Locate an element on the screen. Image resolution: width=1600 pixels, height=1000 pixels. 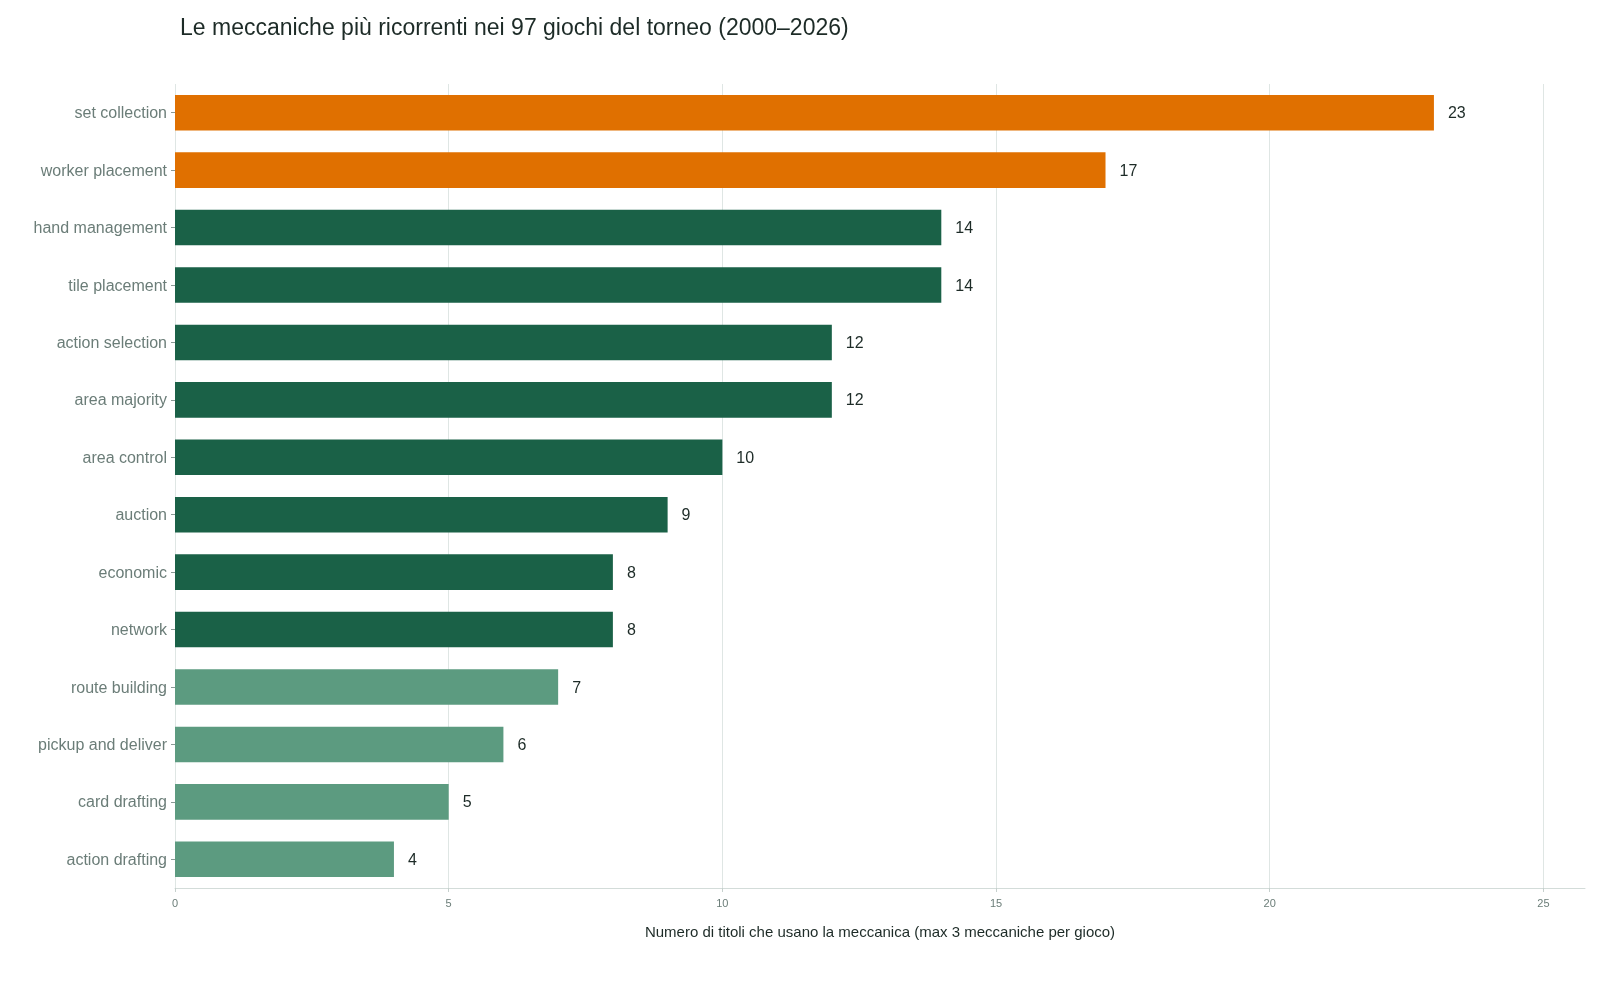
y-tick-label: auction is located at coordinates (141, 515).